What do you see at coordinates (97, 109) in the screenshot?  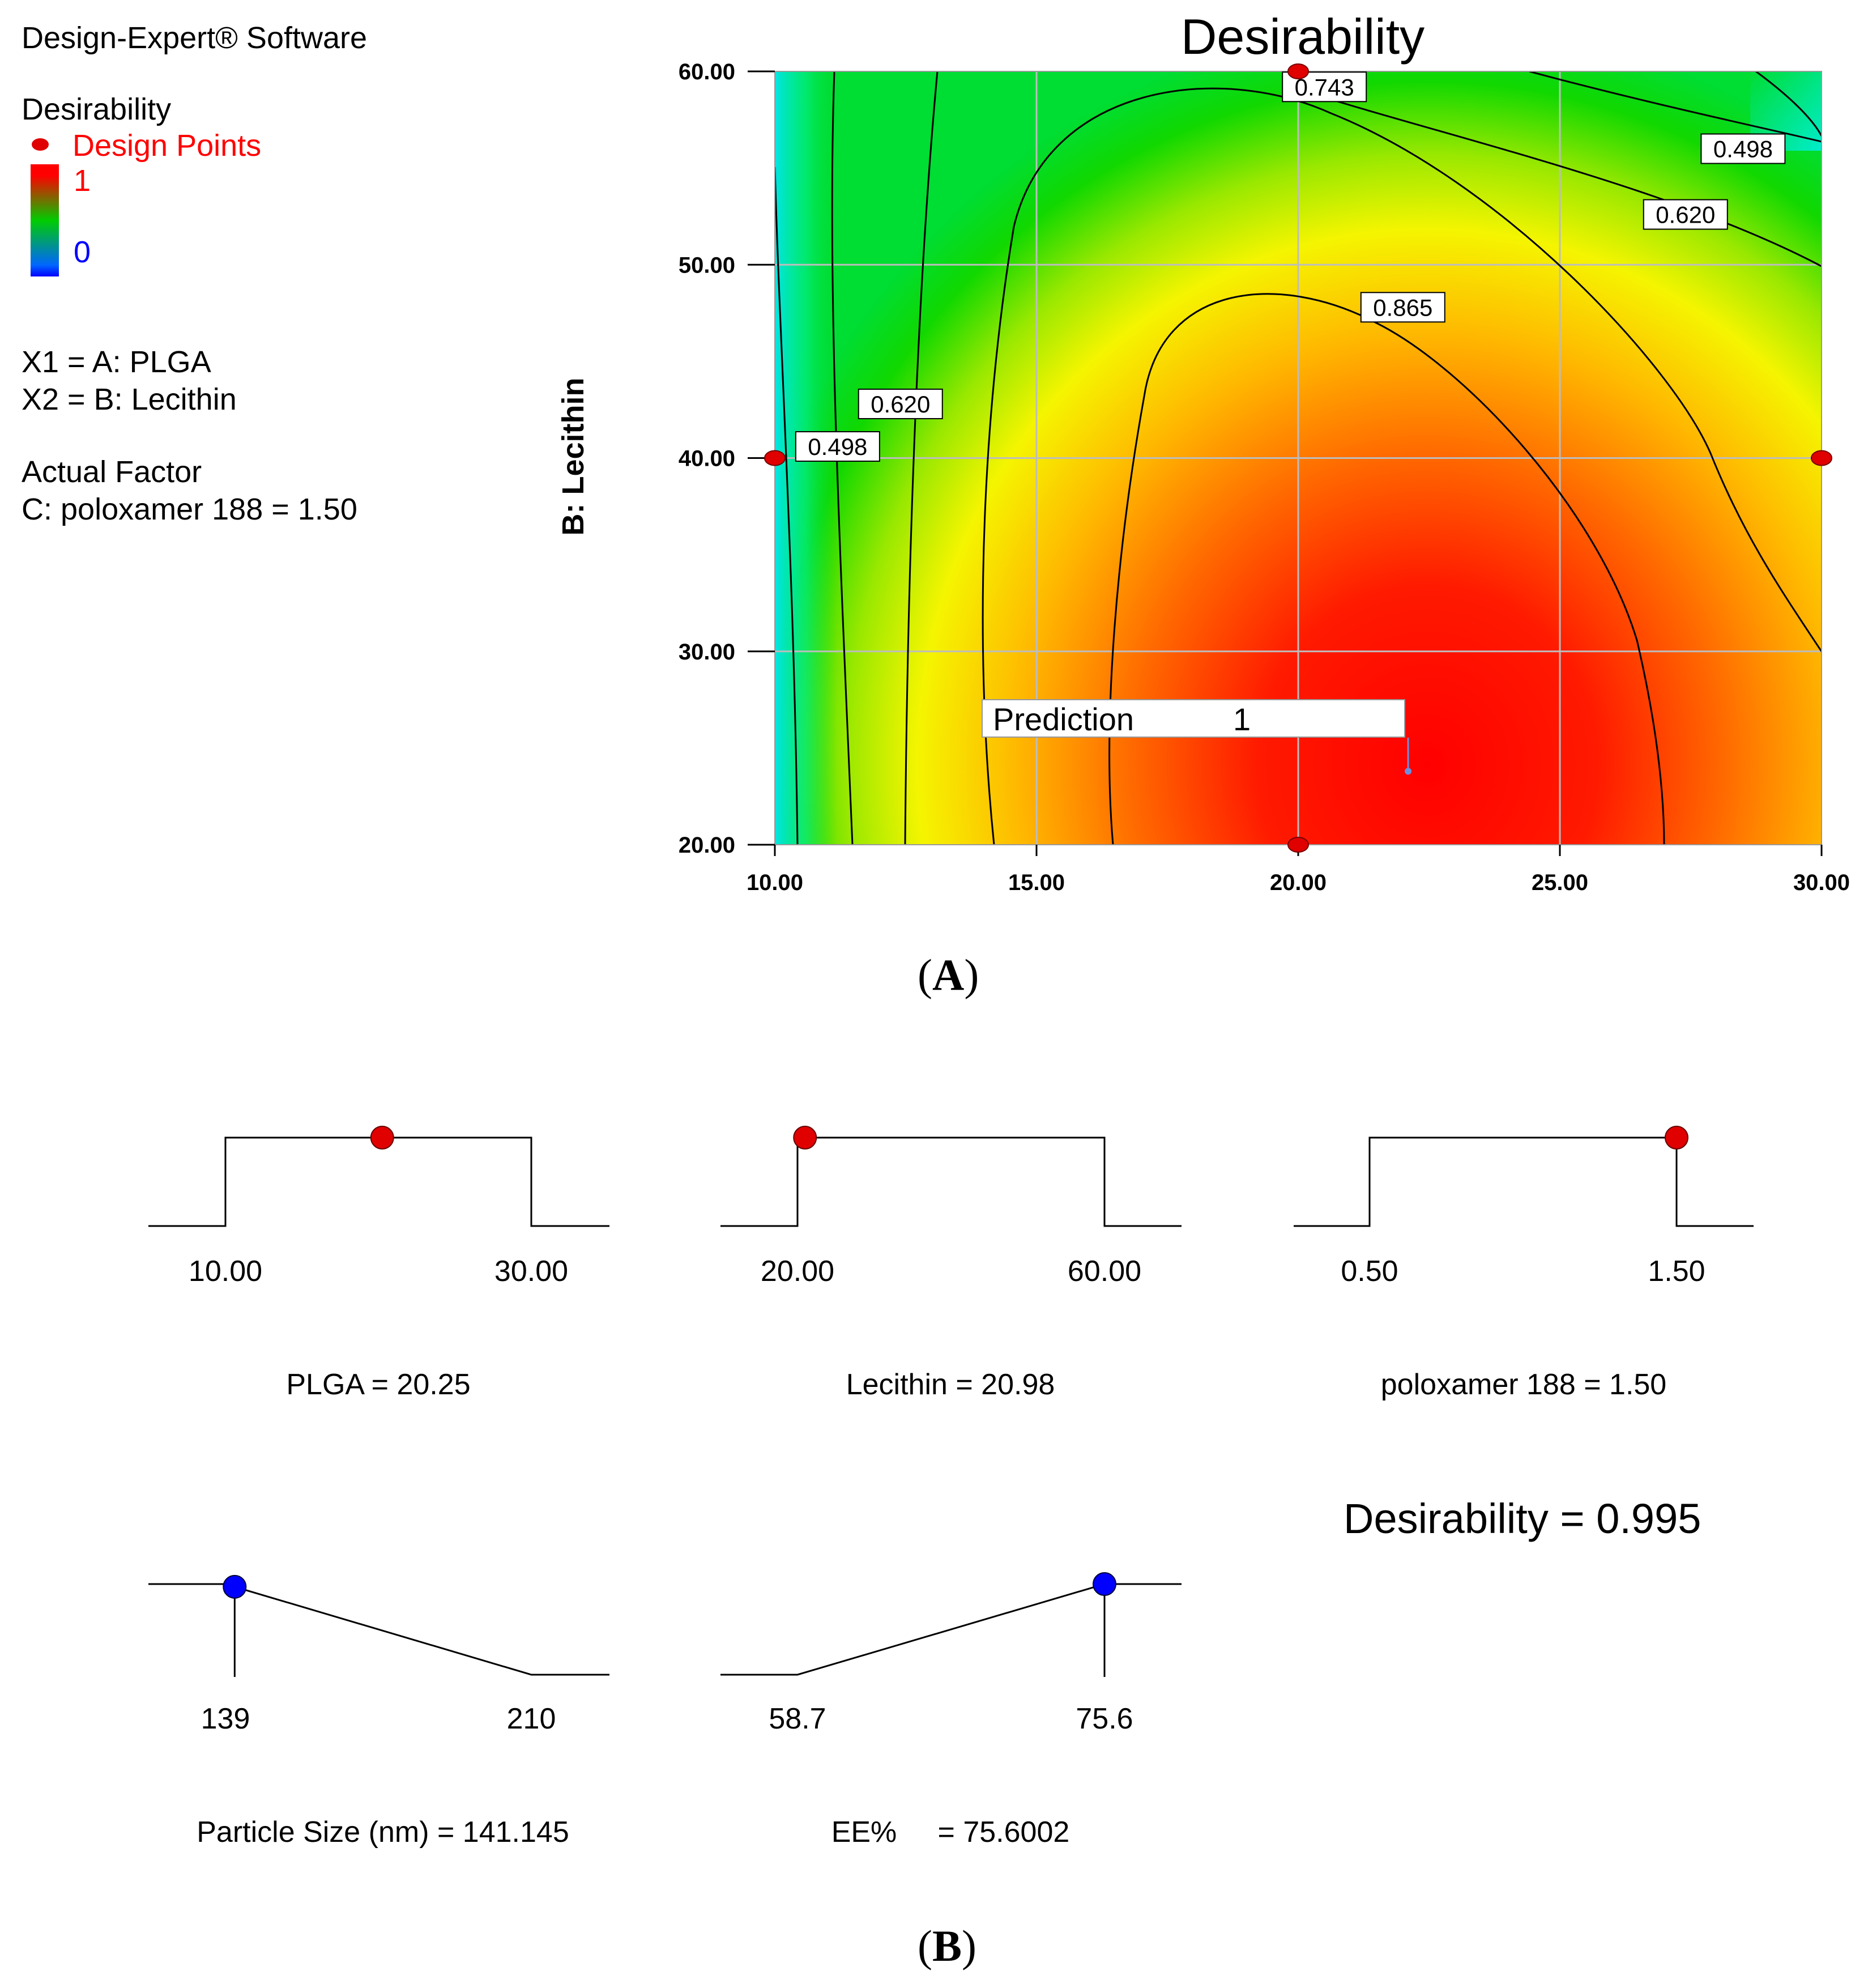 I see `legend-response-name: Desirability` at bounding box center [97, 109].